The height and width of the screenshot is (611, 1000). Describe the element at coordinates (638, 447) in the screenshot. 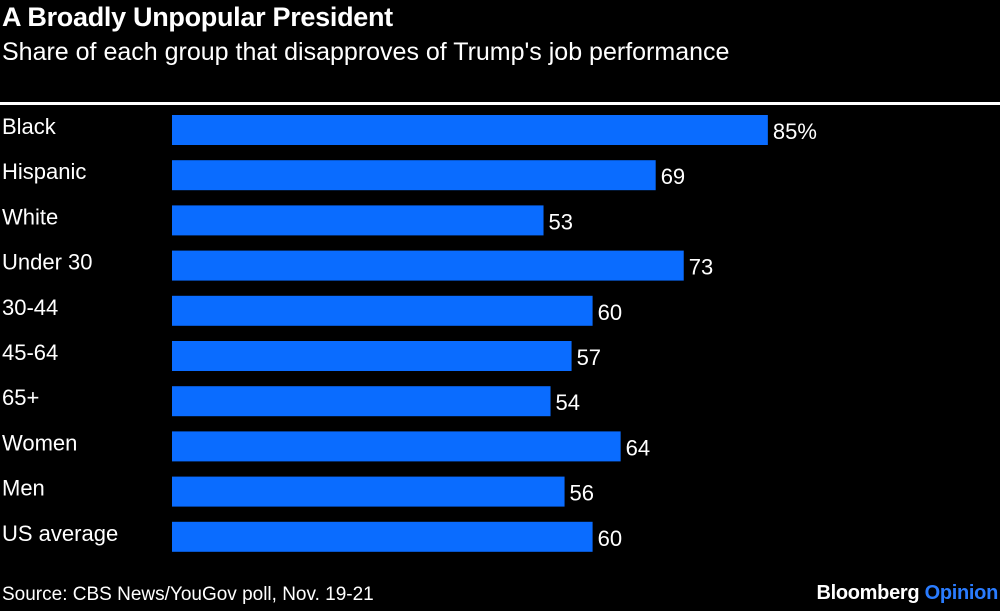

I see `data-label: 64` at that location.